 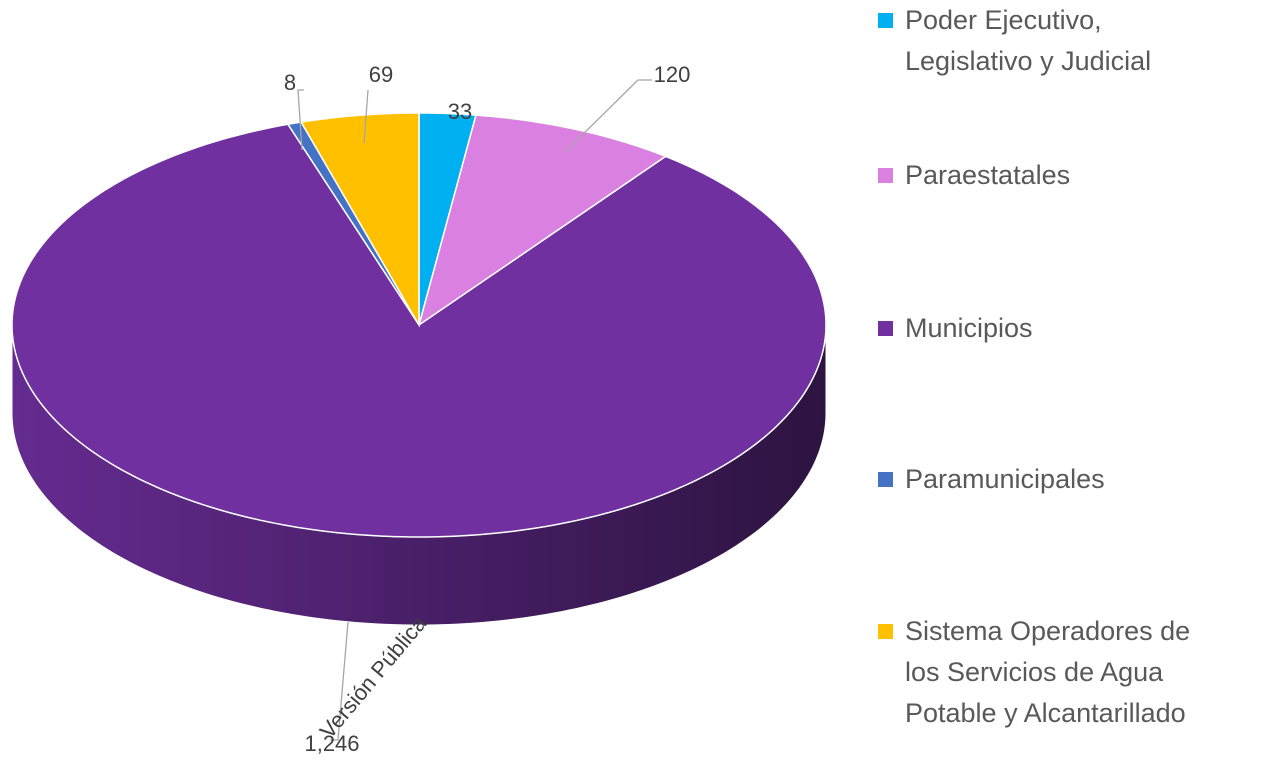 I want to click on legend-label: Municipios, so click(x=969, y=328).